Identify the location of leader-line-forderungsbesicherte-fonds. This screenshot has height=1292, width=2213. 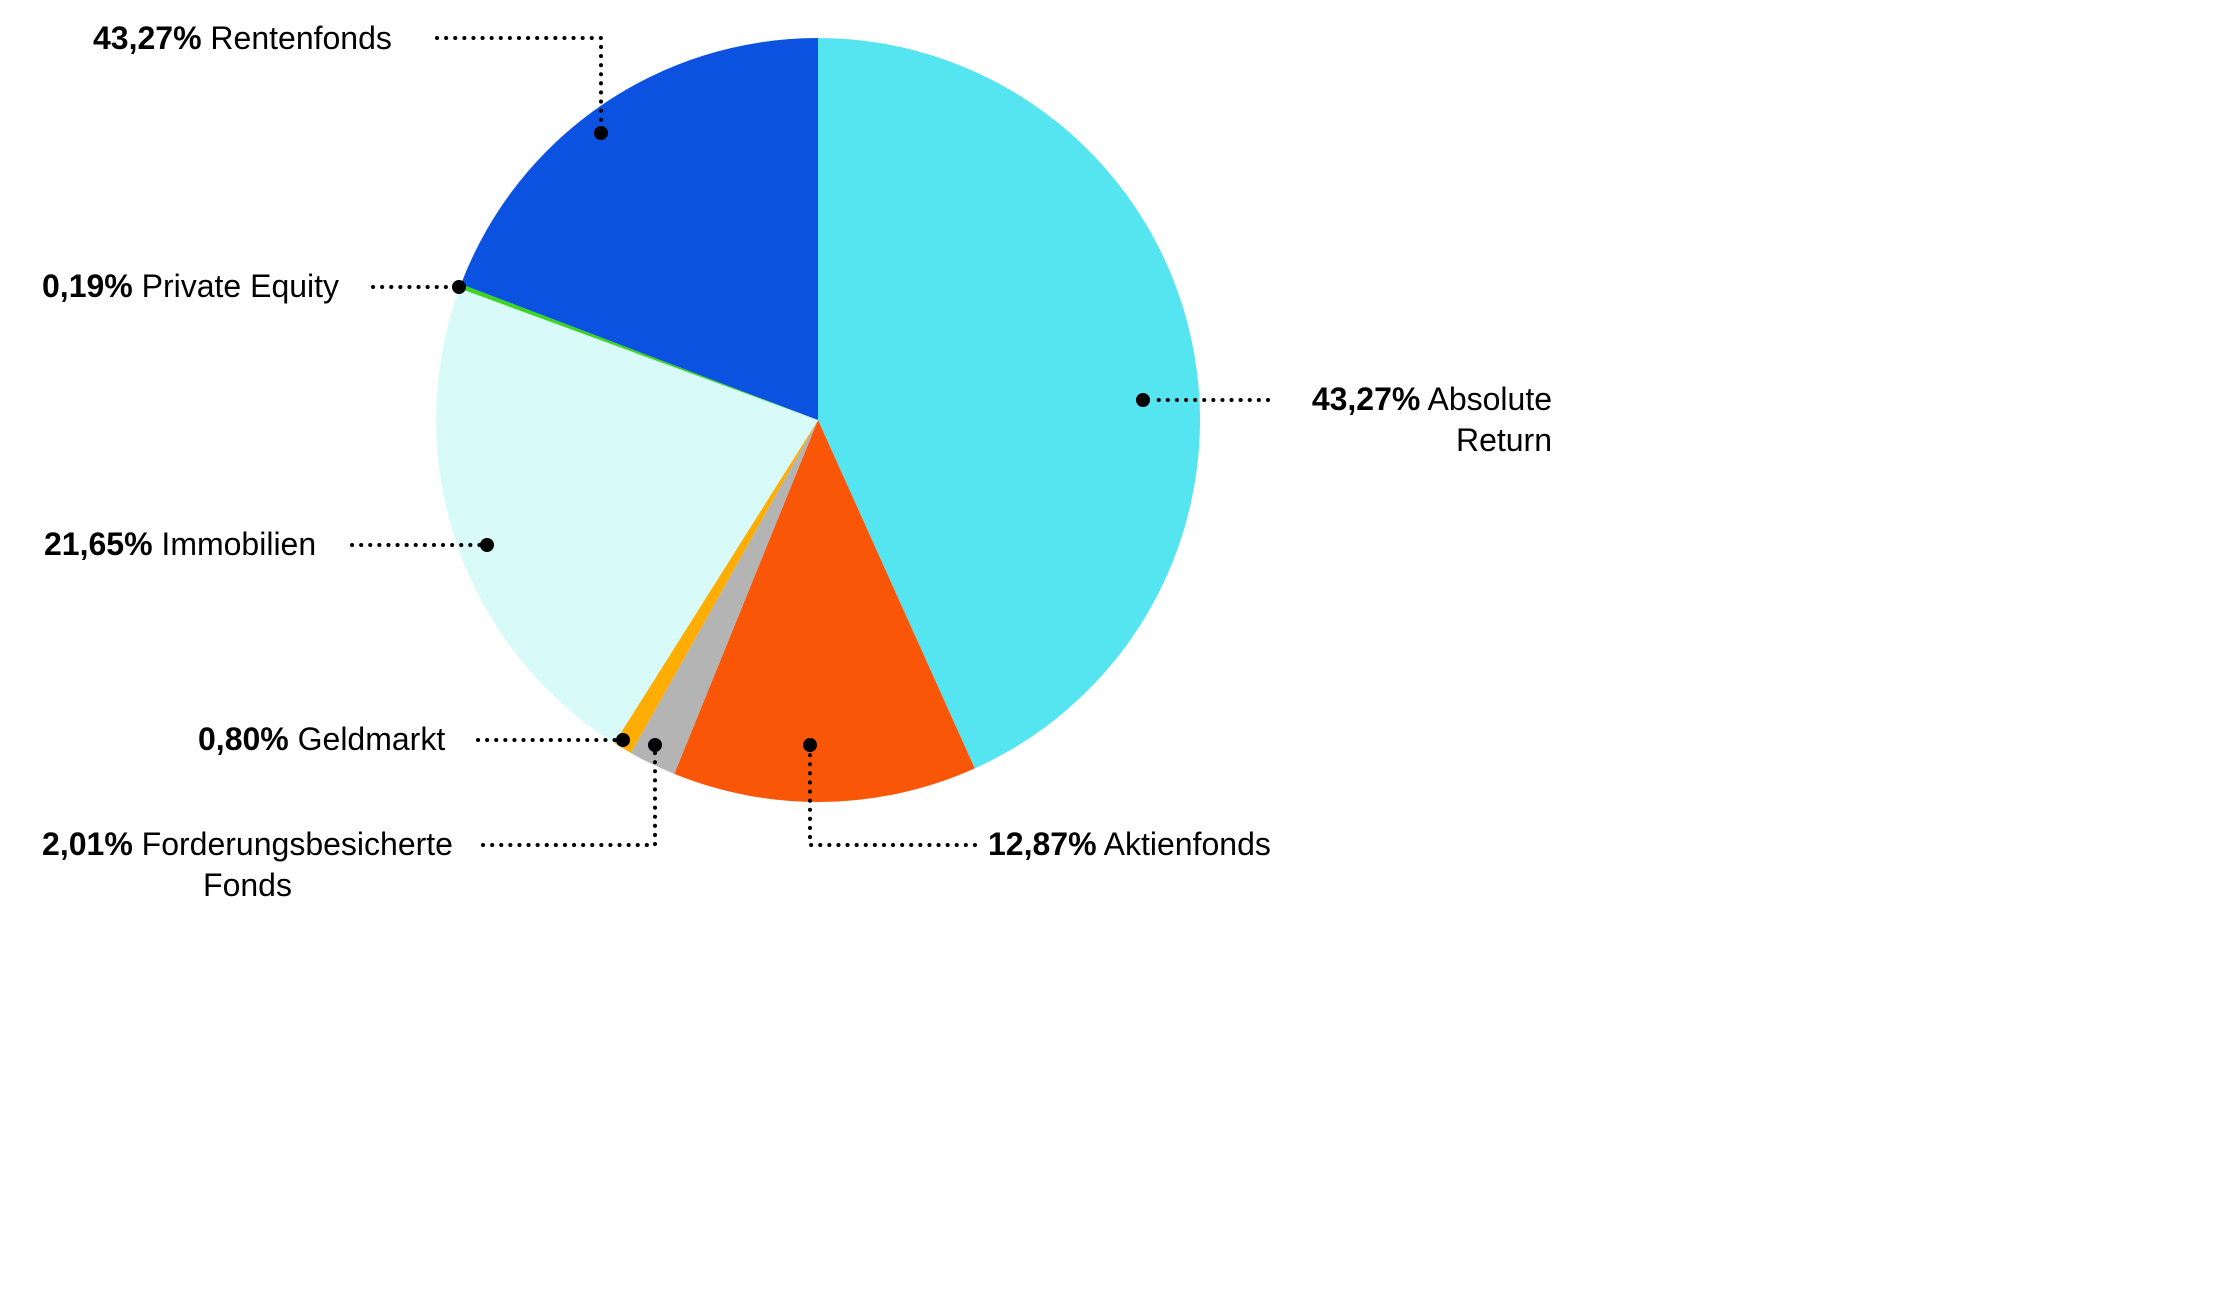
(569, 798).